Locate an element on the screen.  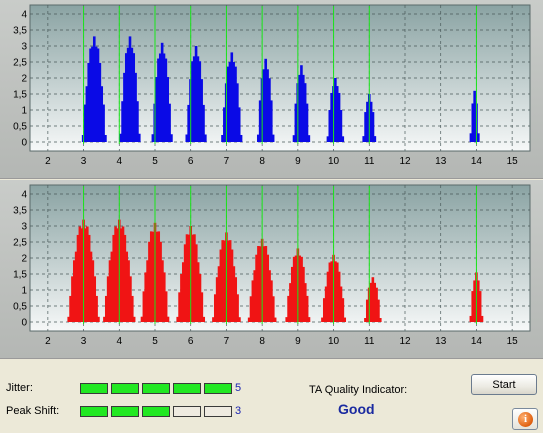
x-tick-label: 5 is located at coordinates (155, 161).